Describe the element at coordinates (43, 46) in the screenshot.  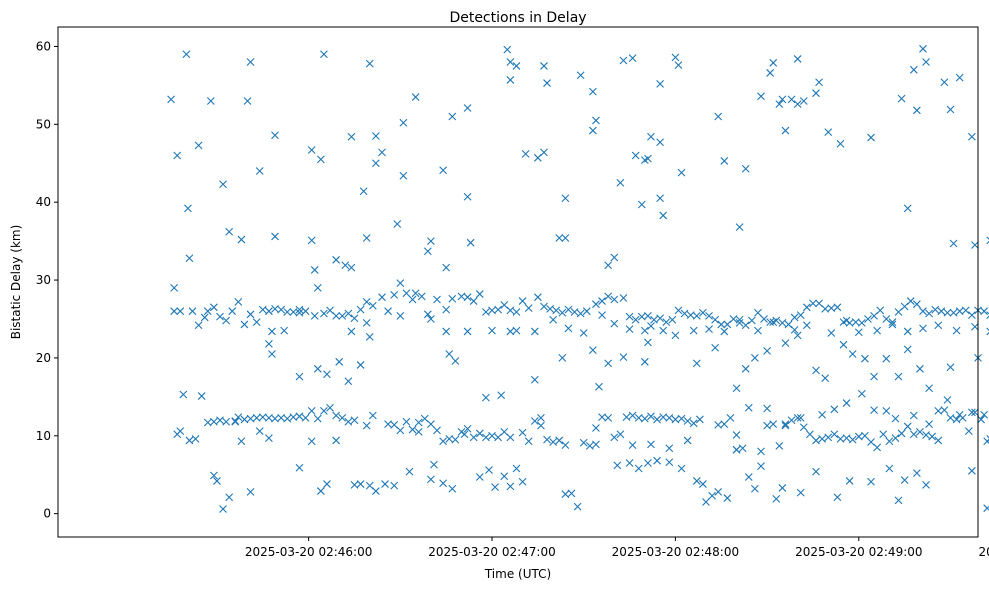
I see `y-tick-label: 60` at that location.